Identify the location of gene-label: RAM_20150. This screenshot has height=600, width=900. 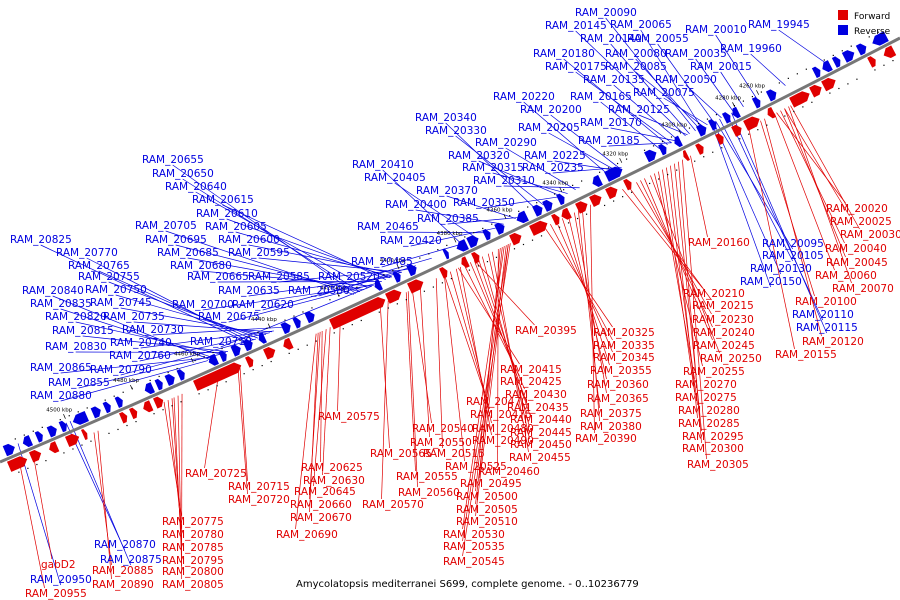
(771, 282).